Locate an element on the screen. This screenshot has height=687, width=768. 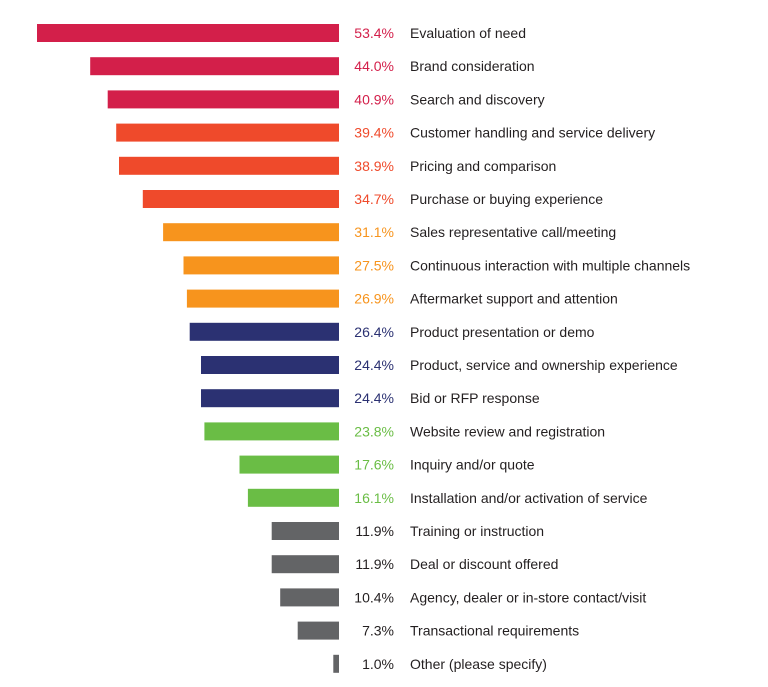
category-label: Sales representative call/meeting is located at coordinates (513, 232).